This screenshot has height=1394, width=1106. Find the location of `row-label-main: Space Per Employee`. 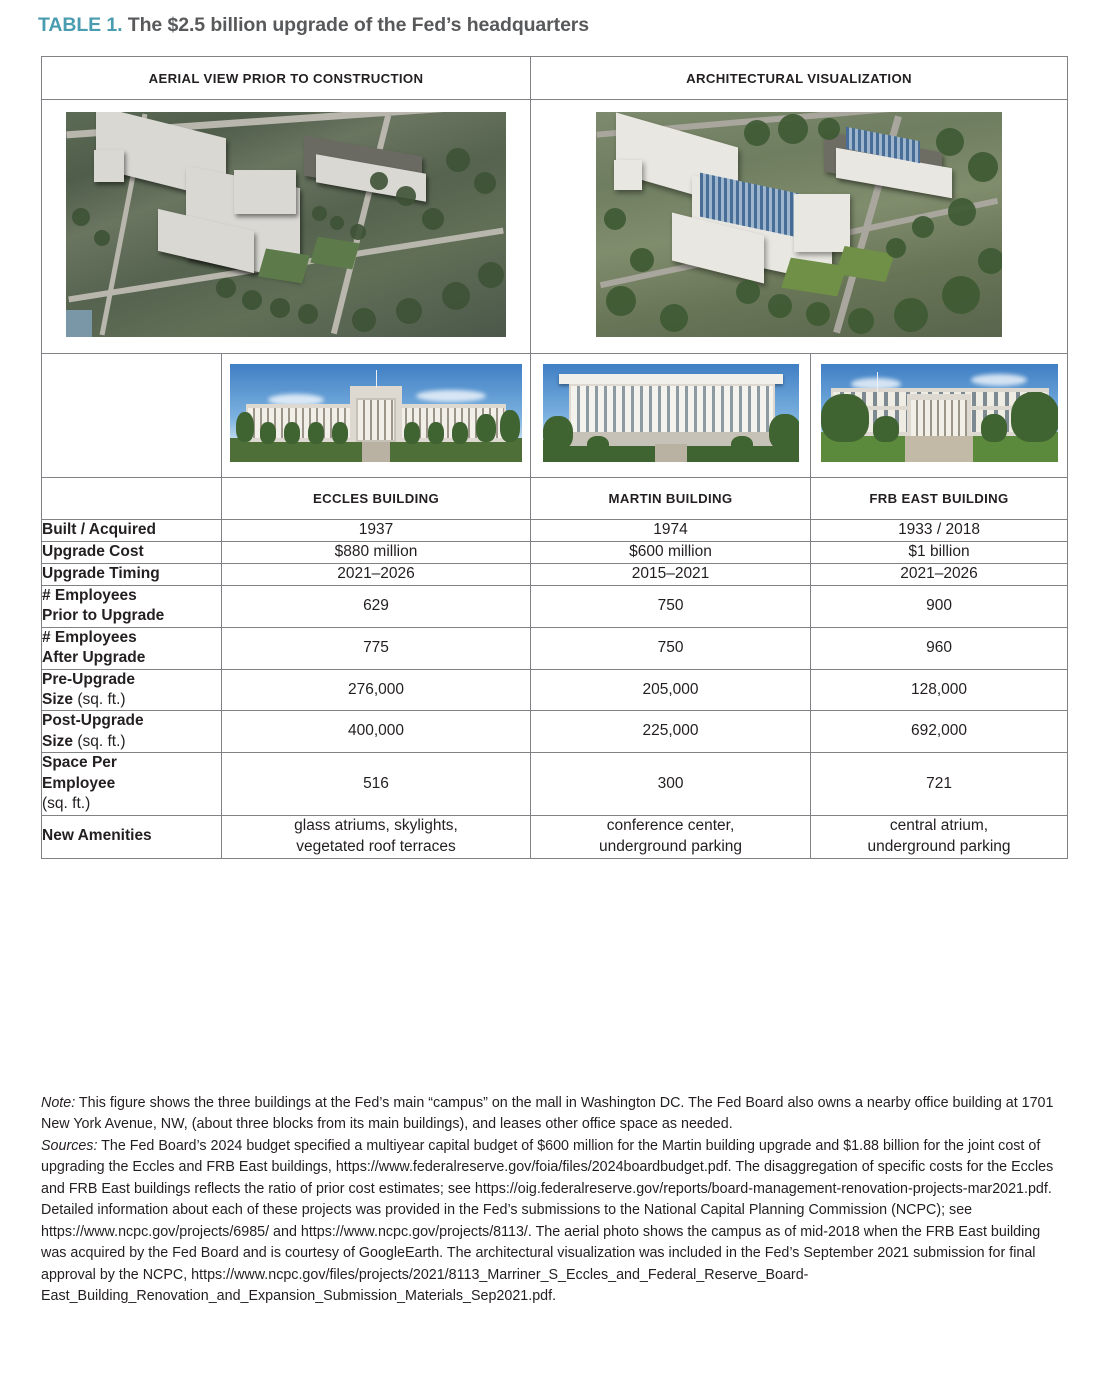

row-label-main: Space Per Employee is located at coordinates (79, 773).